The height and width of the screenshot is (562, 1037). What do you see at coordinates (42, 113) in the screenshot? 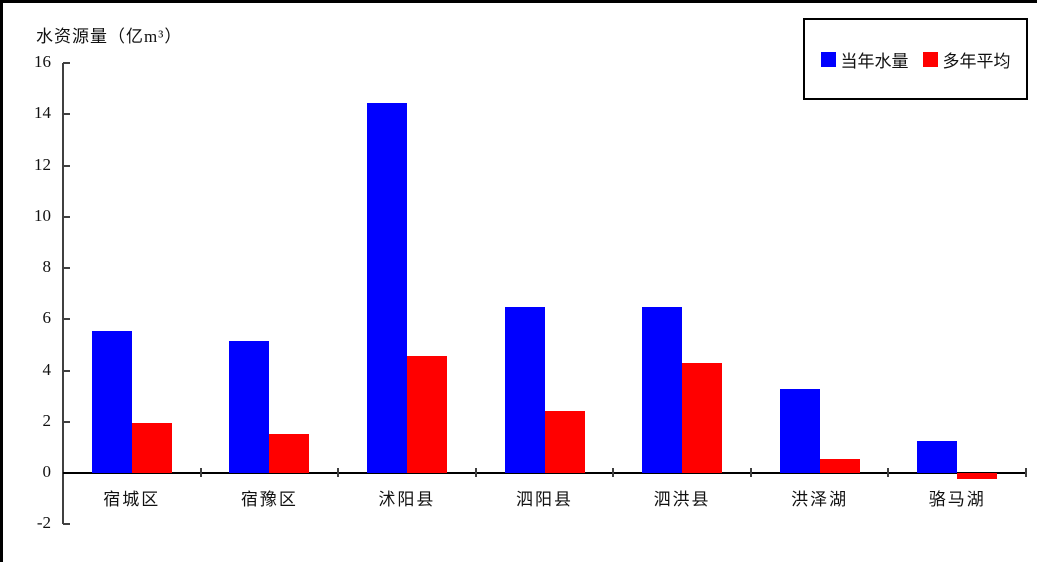
I see `y-tick-label: 14` at bounding box center [42, 113].